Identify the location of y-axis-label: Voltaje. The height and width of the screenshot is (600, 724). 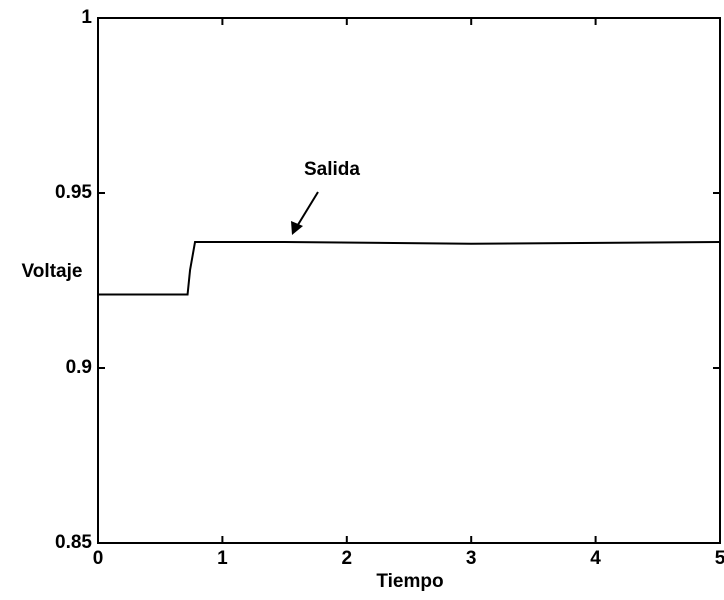
(52, 271).